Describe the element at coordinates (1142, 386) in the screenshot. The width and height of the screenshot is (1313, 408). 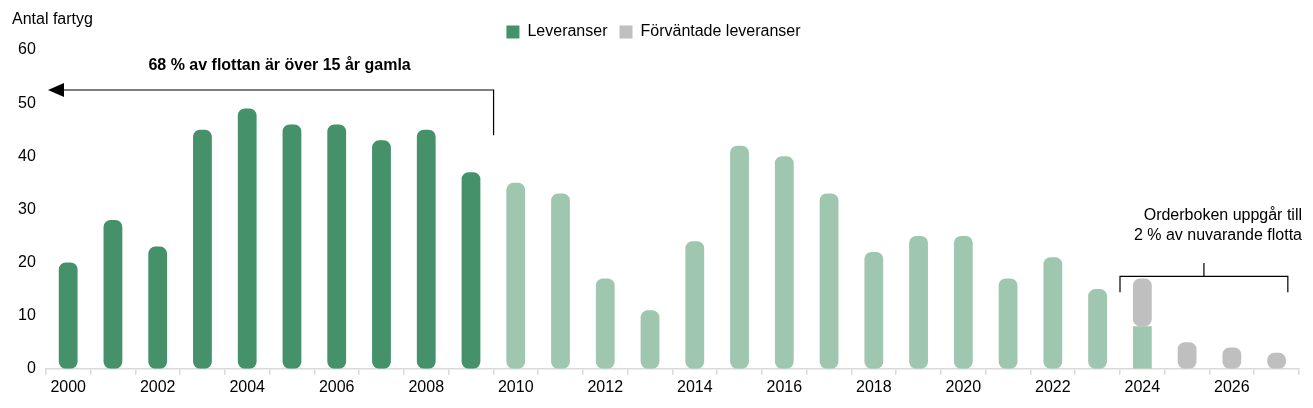
I see `x-tick-label: 2024` at that location.